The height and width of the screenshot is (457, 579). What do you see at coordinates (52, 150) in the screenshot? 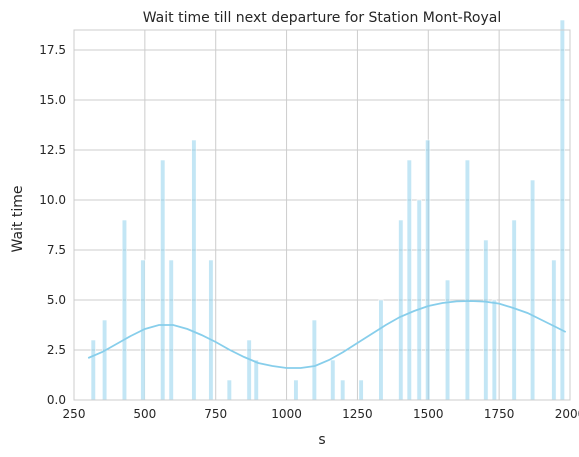
I see `y-tick-label: 12.5` at bounding box center [52, 150].